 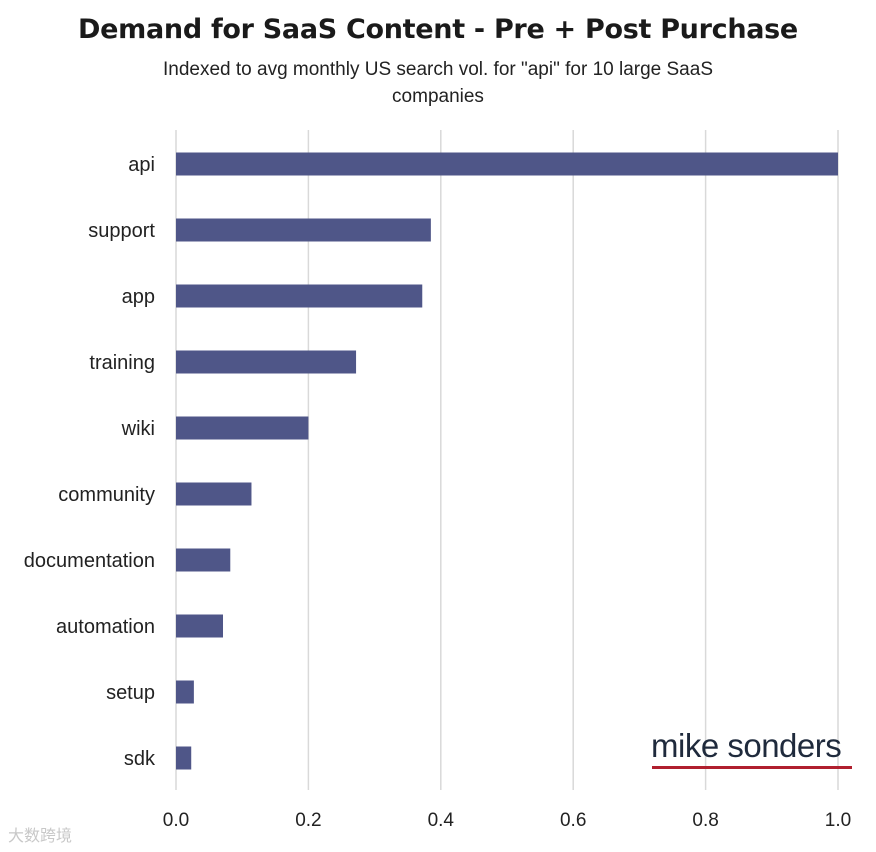 What do you see at coordinates (308, 820) in the screenshot?
I see `x-tick-label: 0.2` at bounding box center [308, 820].